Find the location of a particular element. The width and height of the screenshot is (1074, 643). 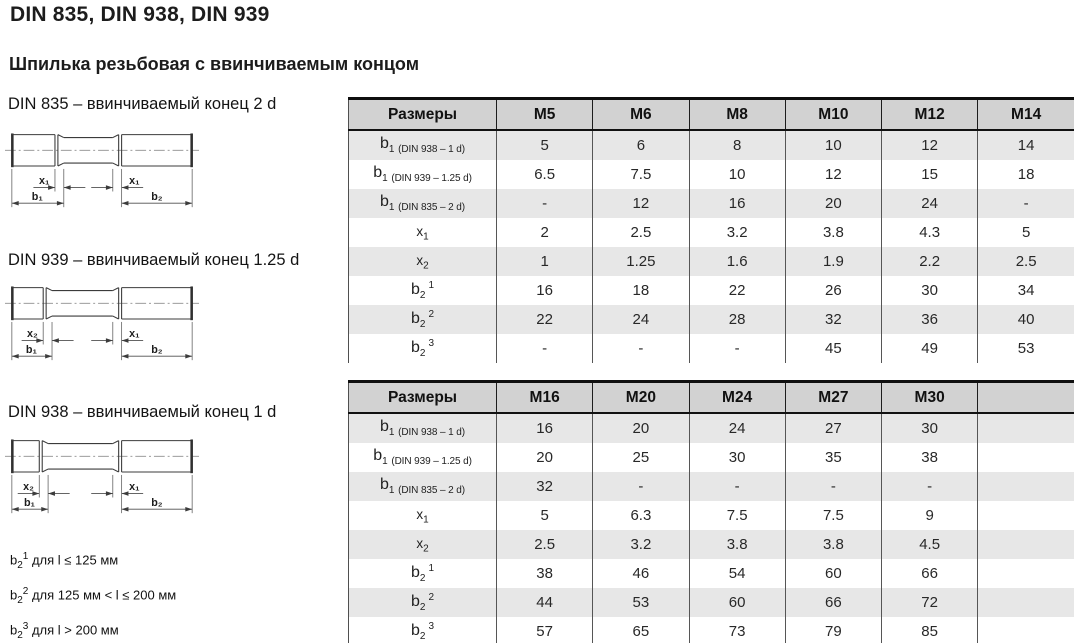

table-row: x1 5 6.3 7.5 7.5 9 is located at coordinates (711, 515).